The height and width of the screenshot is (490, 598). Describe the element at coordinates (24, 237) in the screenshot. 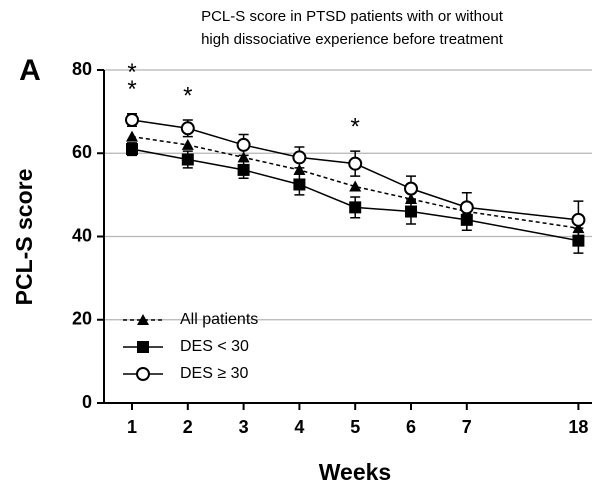

I see `y-axis-label: PCL-S score` at that location.